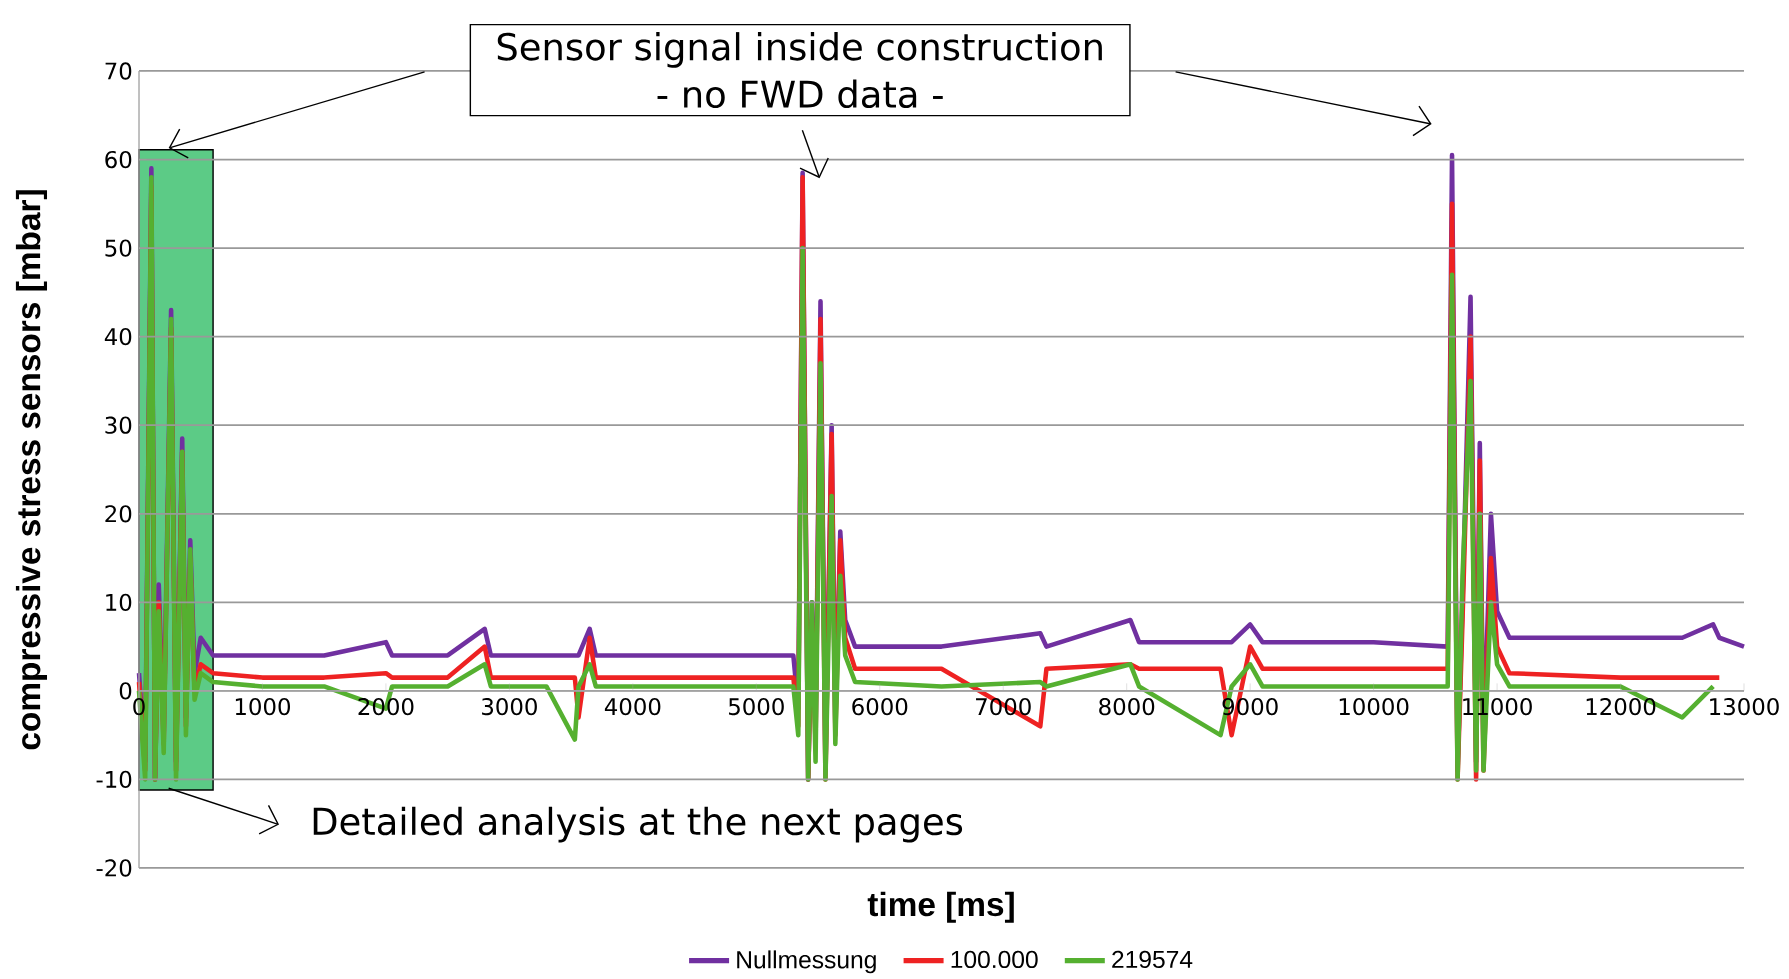 This screenshot has width=1789, height=979. What do you see at coordinates (880, 706) in the screenshot?
I see `x-tick-label: 6000` at bounding box center [880, 706].